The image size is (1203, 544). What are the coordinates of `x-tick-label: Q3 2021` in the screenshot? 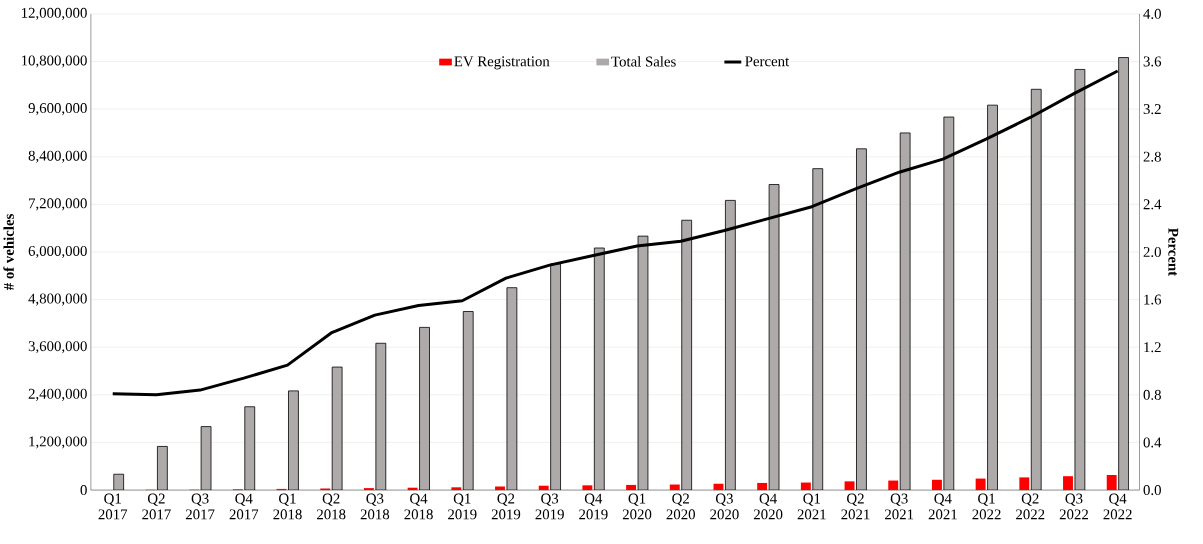 It's located at (899, 506).